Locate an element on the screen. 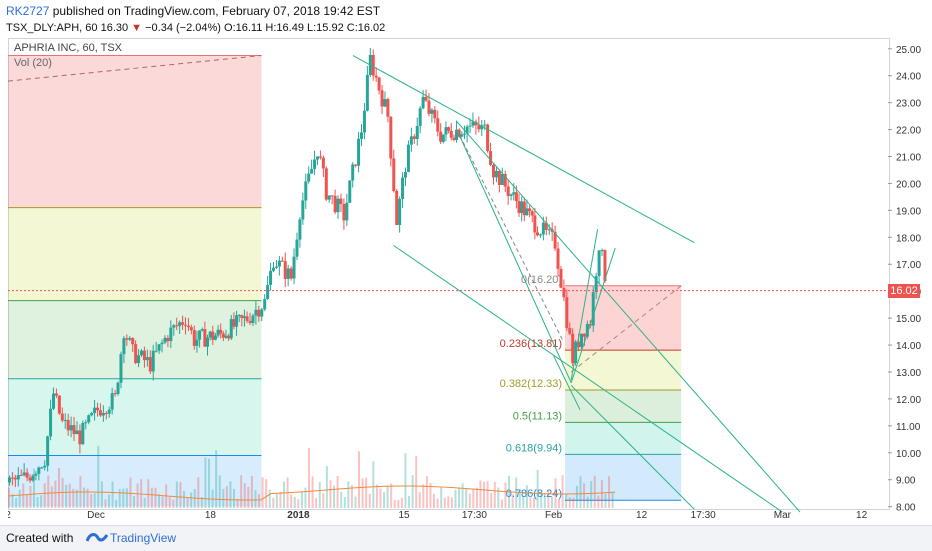 This screenshot has height=551, width=932. footer-bar: Created with TradingView is located at coordinates (466, 538).